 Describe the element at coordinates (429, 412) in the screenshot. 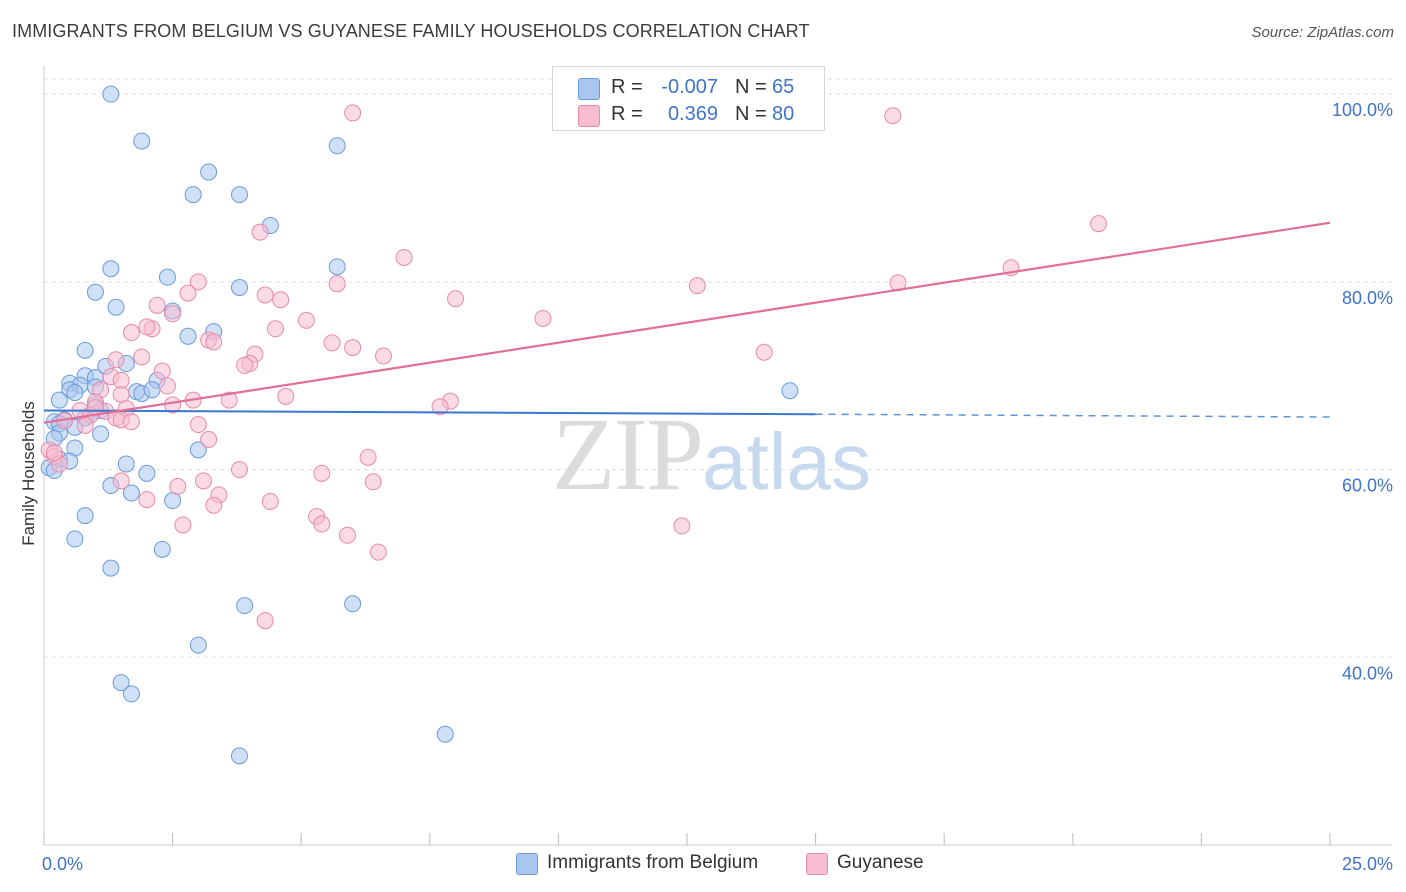

I see `belgium-trend-line` at that location.